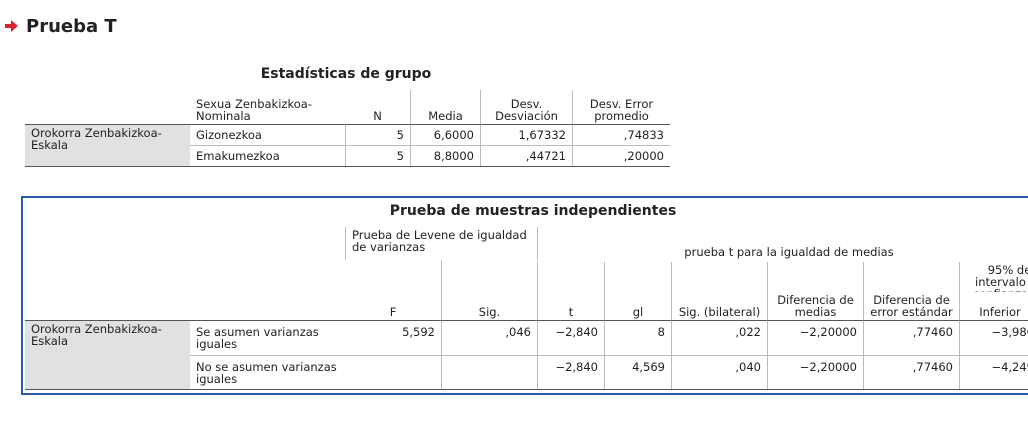 Image resolution: width=1028 pixels, height=430 pixels. Describe the element at coordinates (719, 291) in the screenshot. I see `column-header: Sig. (bilateral)` at that location.